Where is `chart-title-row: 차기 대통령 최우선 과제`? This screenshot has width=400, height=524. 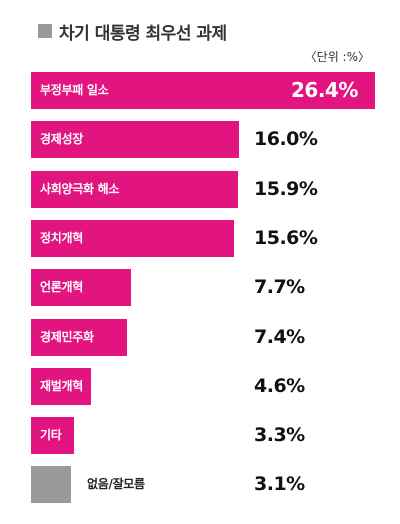 chart-title-row: 차기 대통령 최우선 과제 is located at coordinates (132, 32).